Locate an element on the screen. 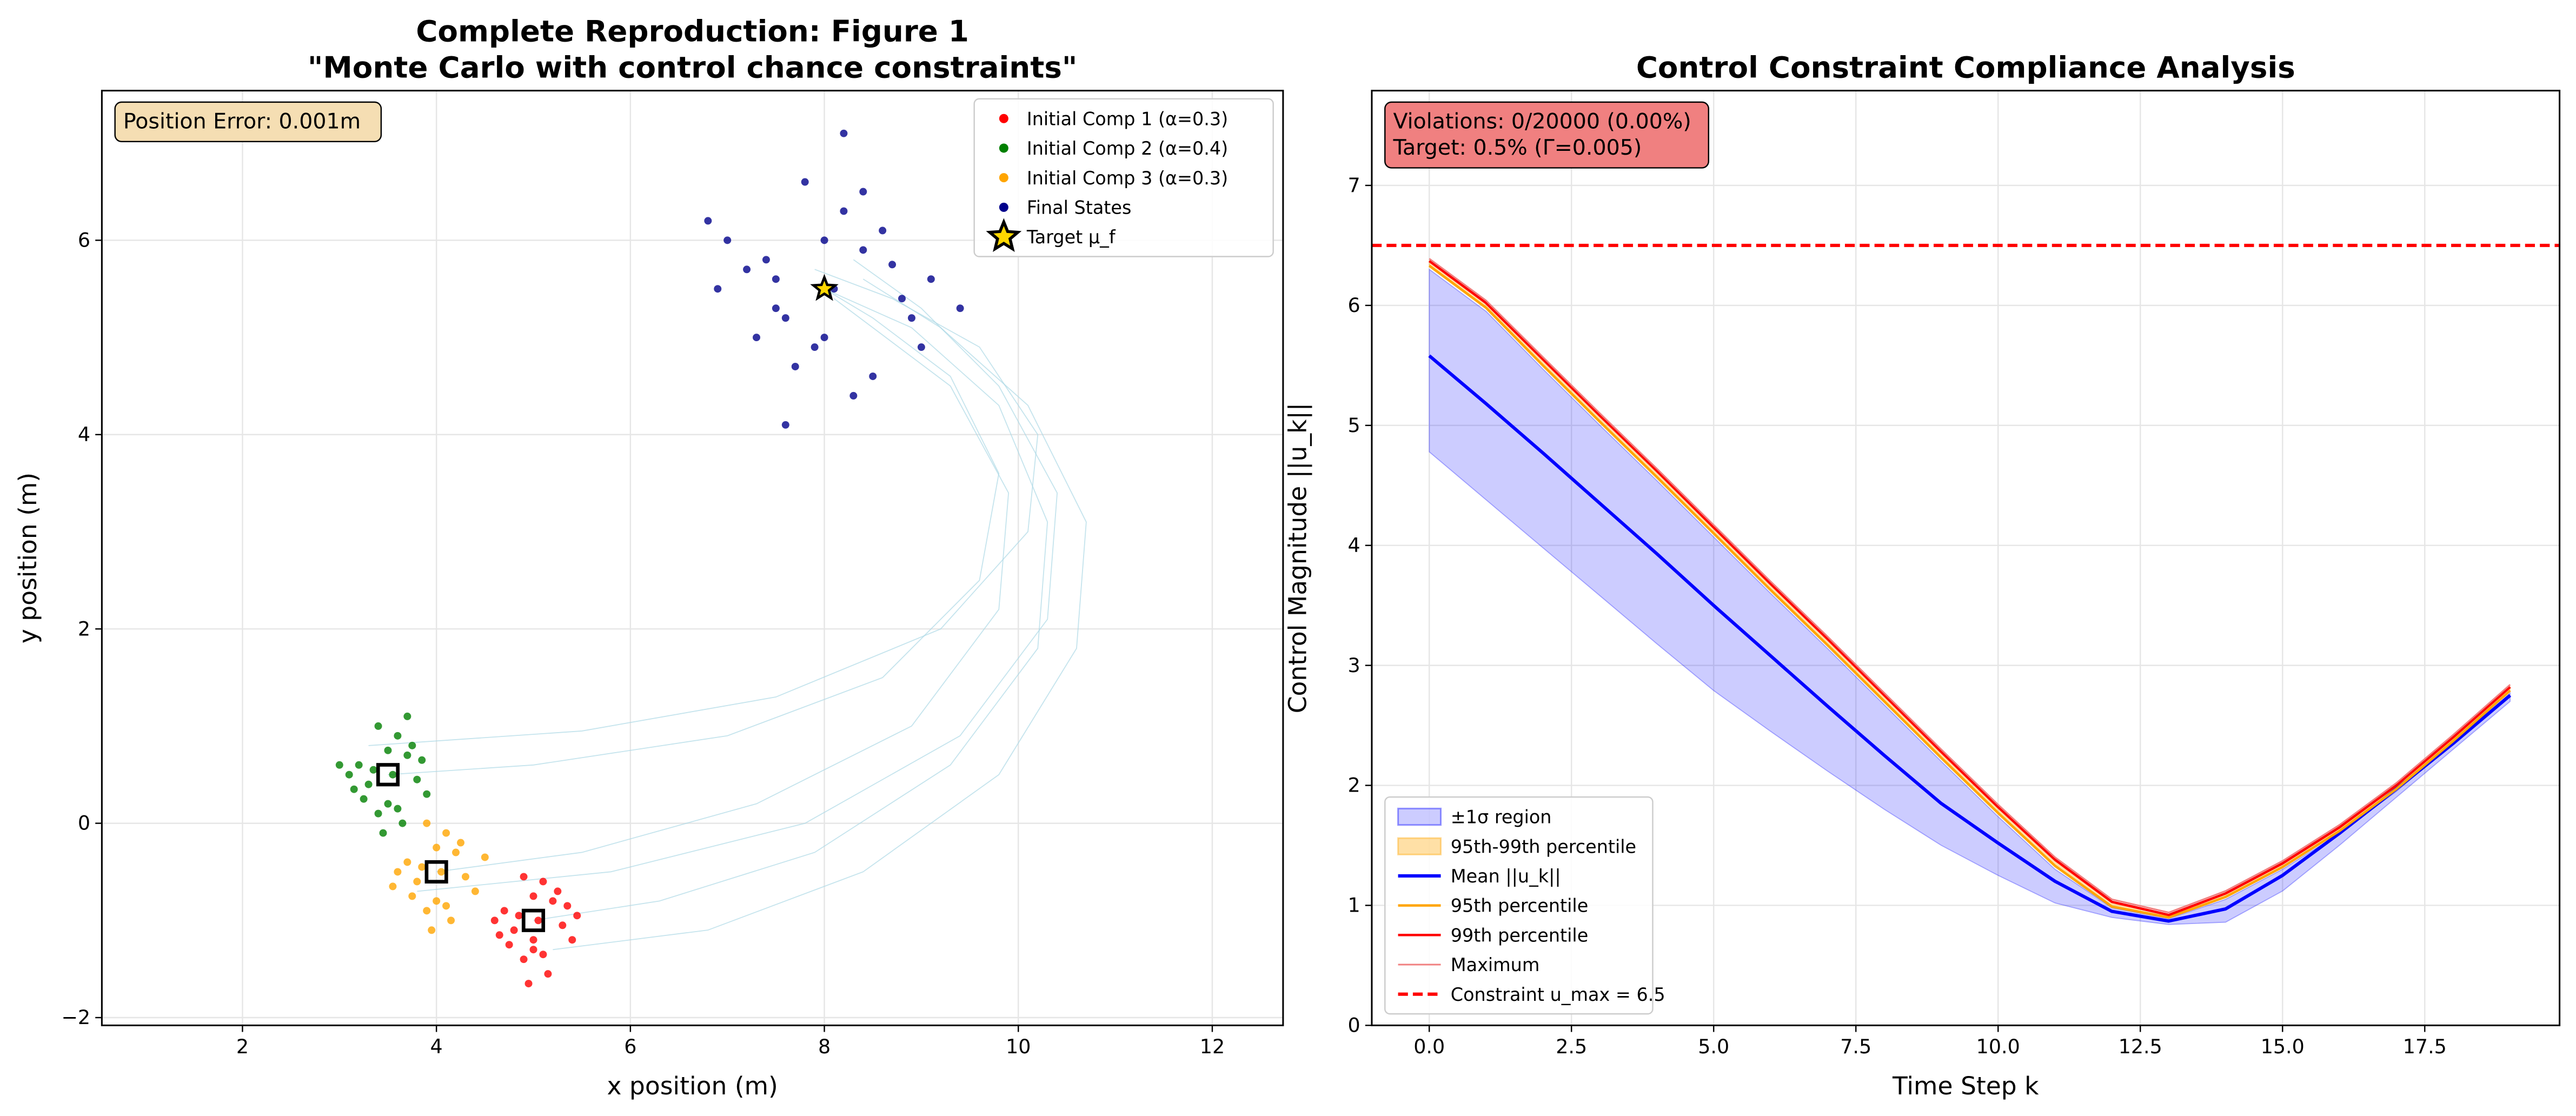 This screenshot has width=2576, height=1116. x-tick-label: 7.5 is located at coordinates (1856, 1046).